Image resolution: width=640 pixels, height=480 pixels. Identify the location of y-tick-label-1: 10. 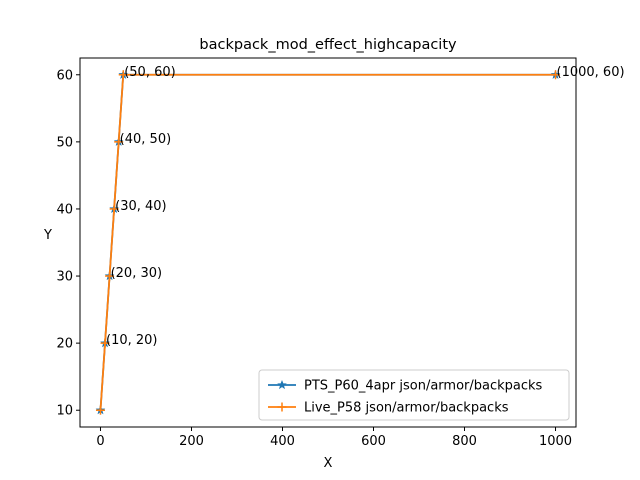
(64, 411).